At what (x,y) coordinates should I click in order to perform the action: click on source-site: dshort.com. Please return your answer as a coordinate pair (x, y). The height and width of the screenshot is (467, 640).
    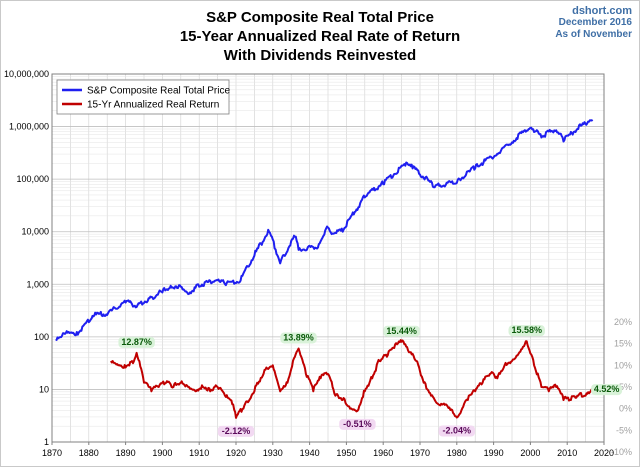
    Looking at the image, I should click on (602, 11).